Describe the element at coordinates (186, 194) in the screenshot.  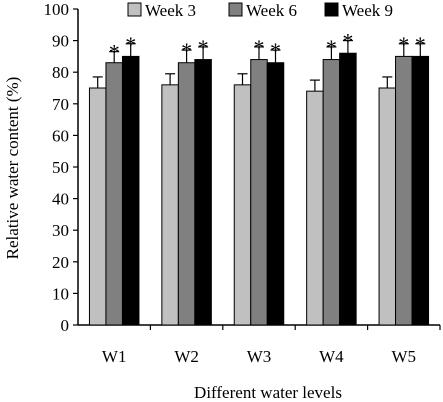
I see `bar-week-6-w2` at that location.